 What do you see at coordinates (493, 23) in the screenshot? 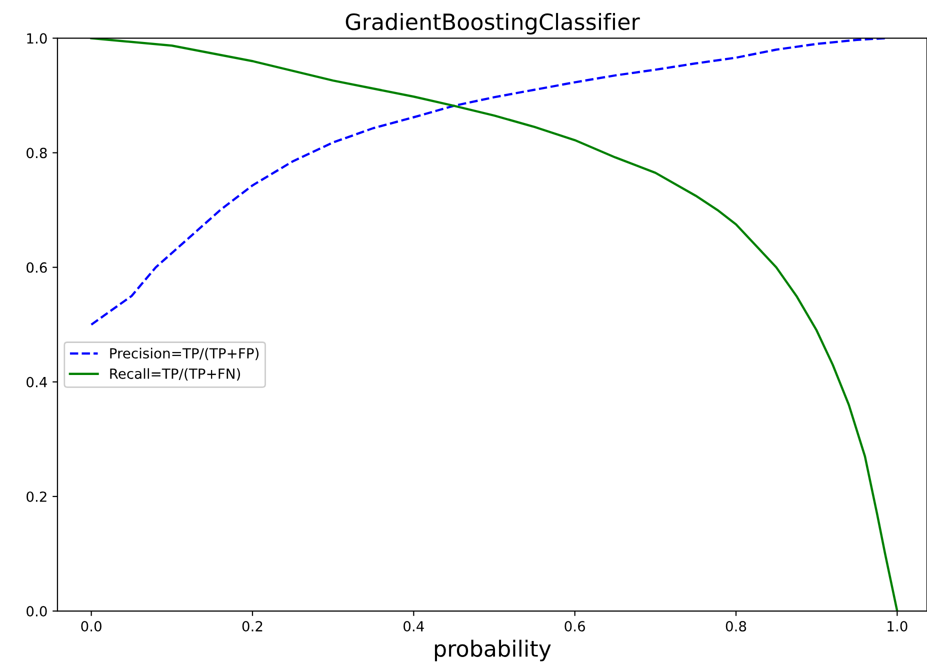
I see `chart-title: GradientBoostingClassifier` at bounding box center [493, 23].